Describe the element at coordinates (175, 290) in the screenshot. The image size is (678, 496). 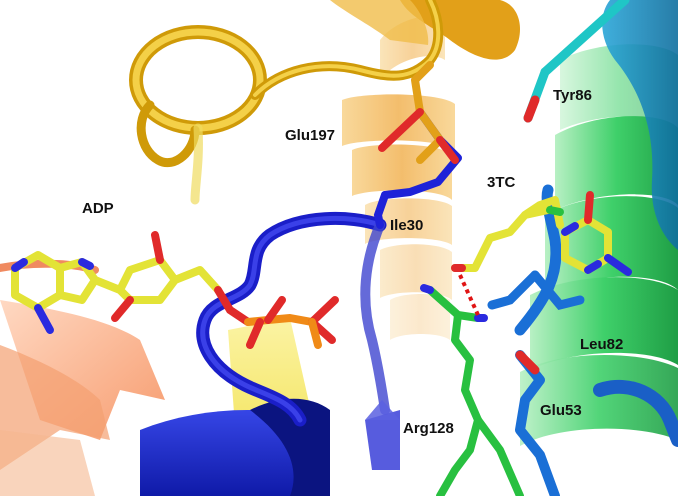
I see `adp-ligand` at that location.